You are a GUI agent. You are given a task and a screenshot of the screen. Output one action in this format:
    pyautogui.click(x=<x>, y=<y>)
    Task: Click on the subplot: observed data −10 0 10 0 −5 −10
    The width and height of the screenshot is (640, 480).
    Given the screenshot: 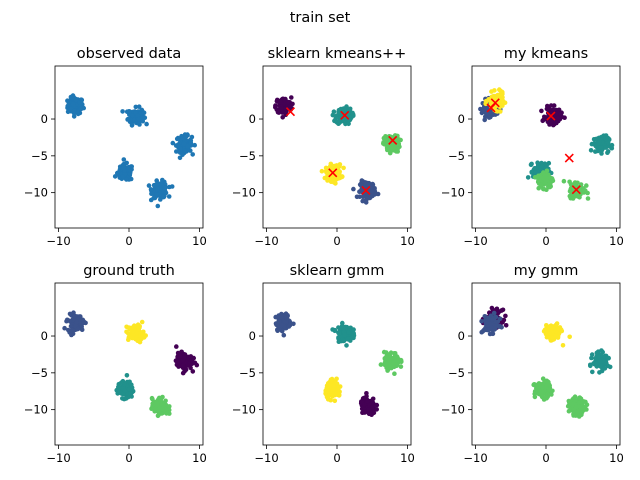 What is the action you would take?
    pyautogui.click(x=115, y=147)
    